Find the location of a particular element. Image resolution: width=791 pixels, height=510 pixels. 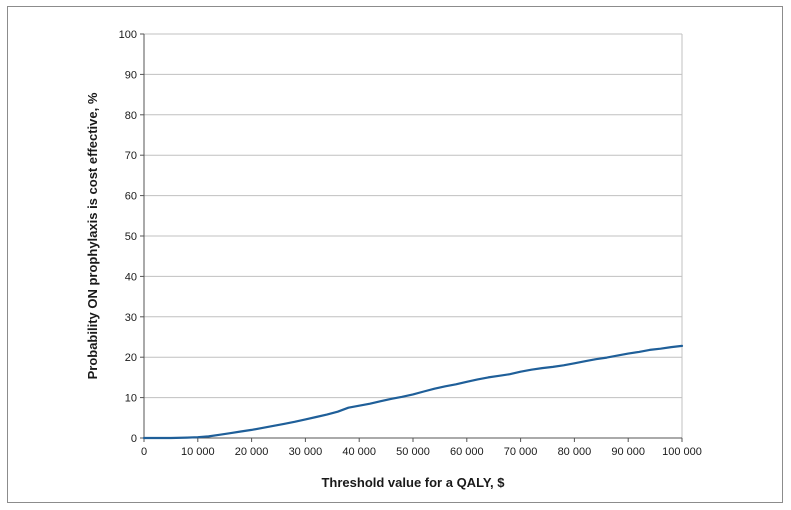

x-tick-label: 90 000 is located at coordinates (628, 452).